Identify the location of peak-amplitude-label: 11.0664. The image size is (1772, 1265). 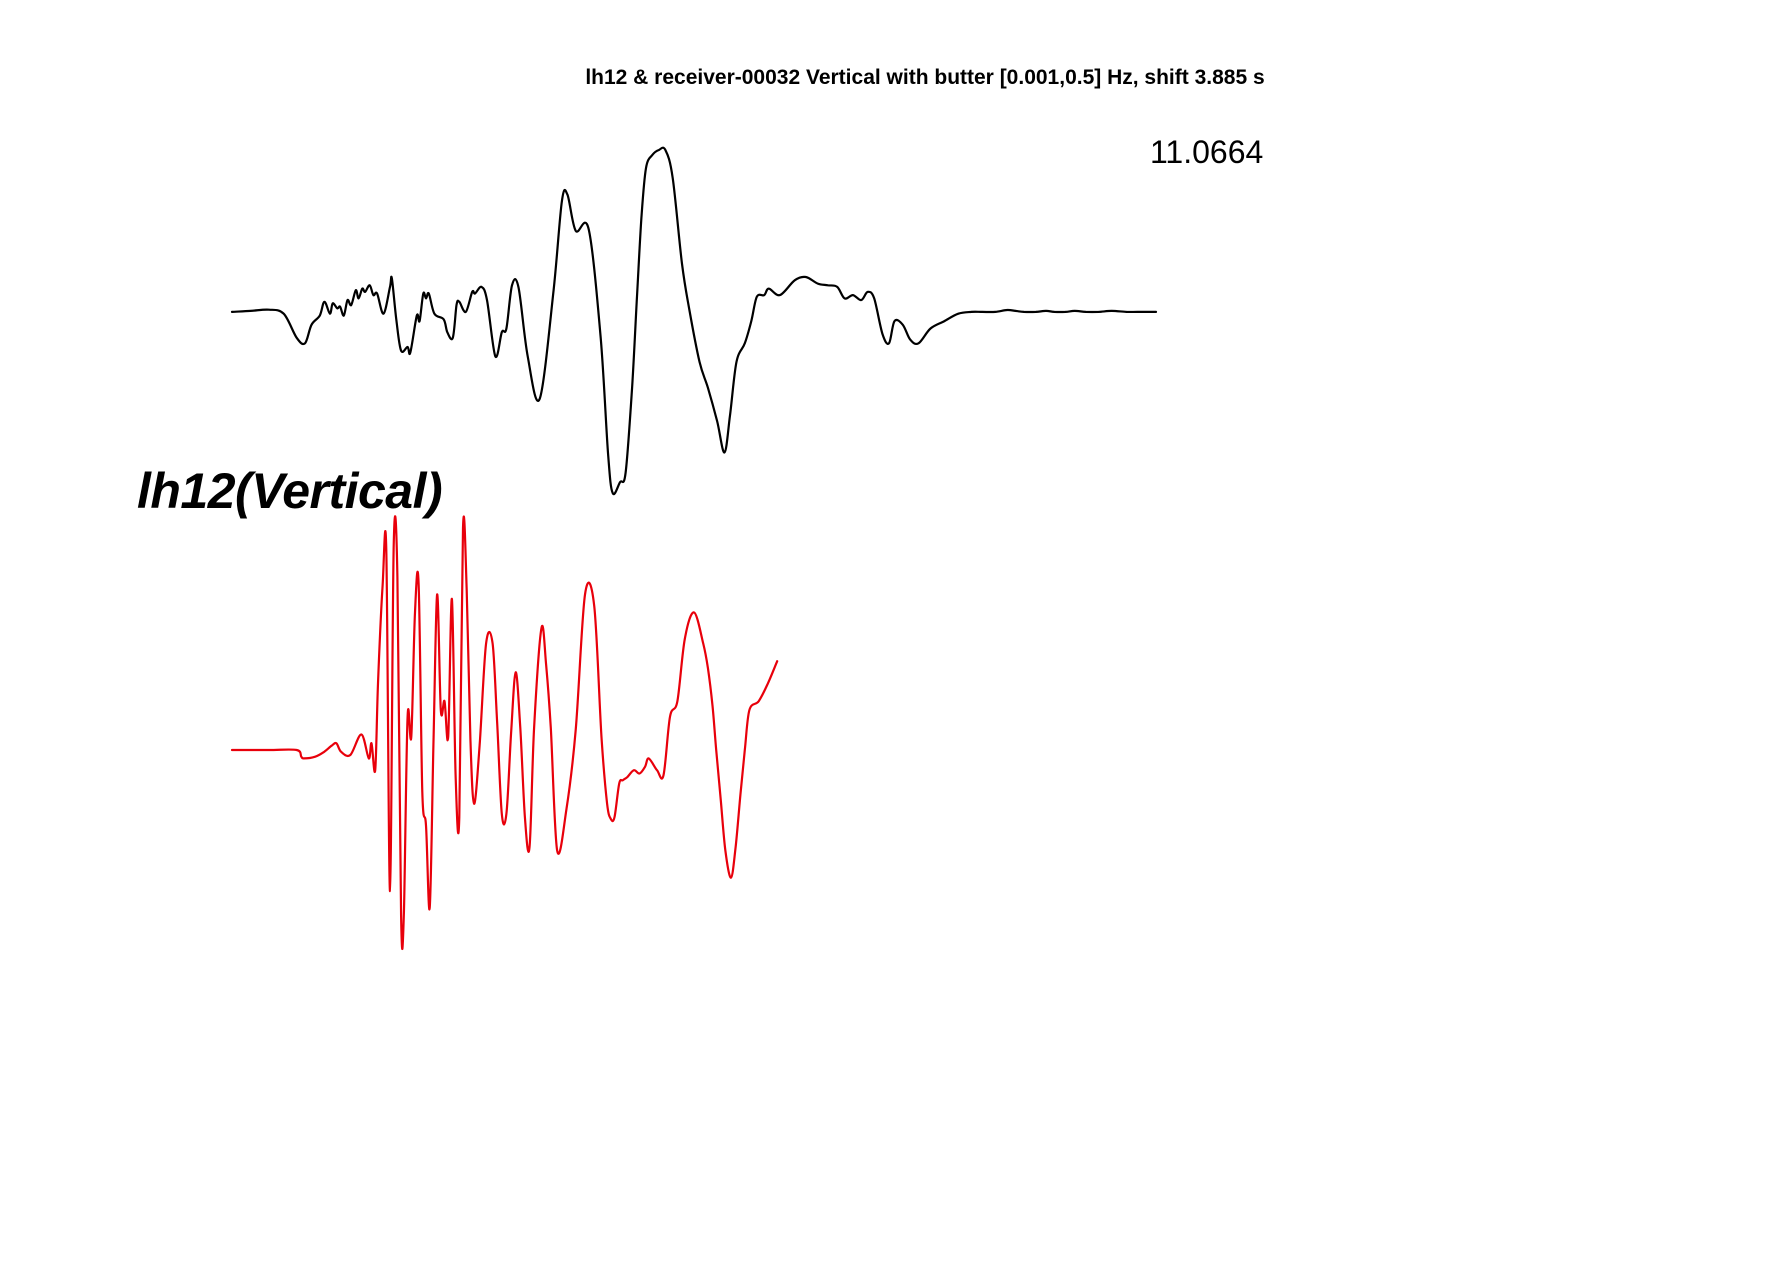
(1207, 152).